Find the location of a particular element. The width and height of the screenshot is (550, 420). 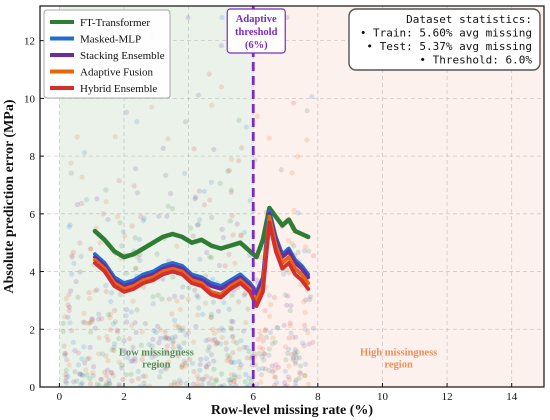

legend-label: FT-Transformer is located at coordinates (115, 23).